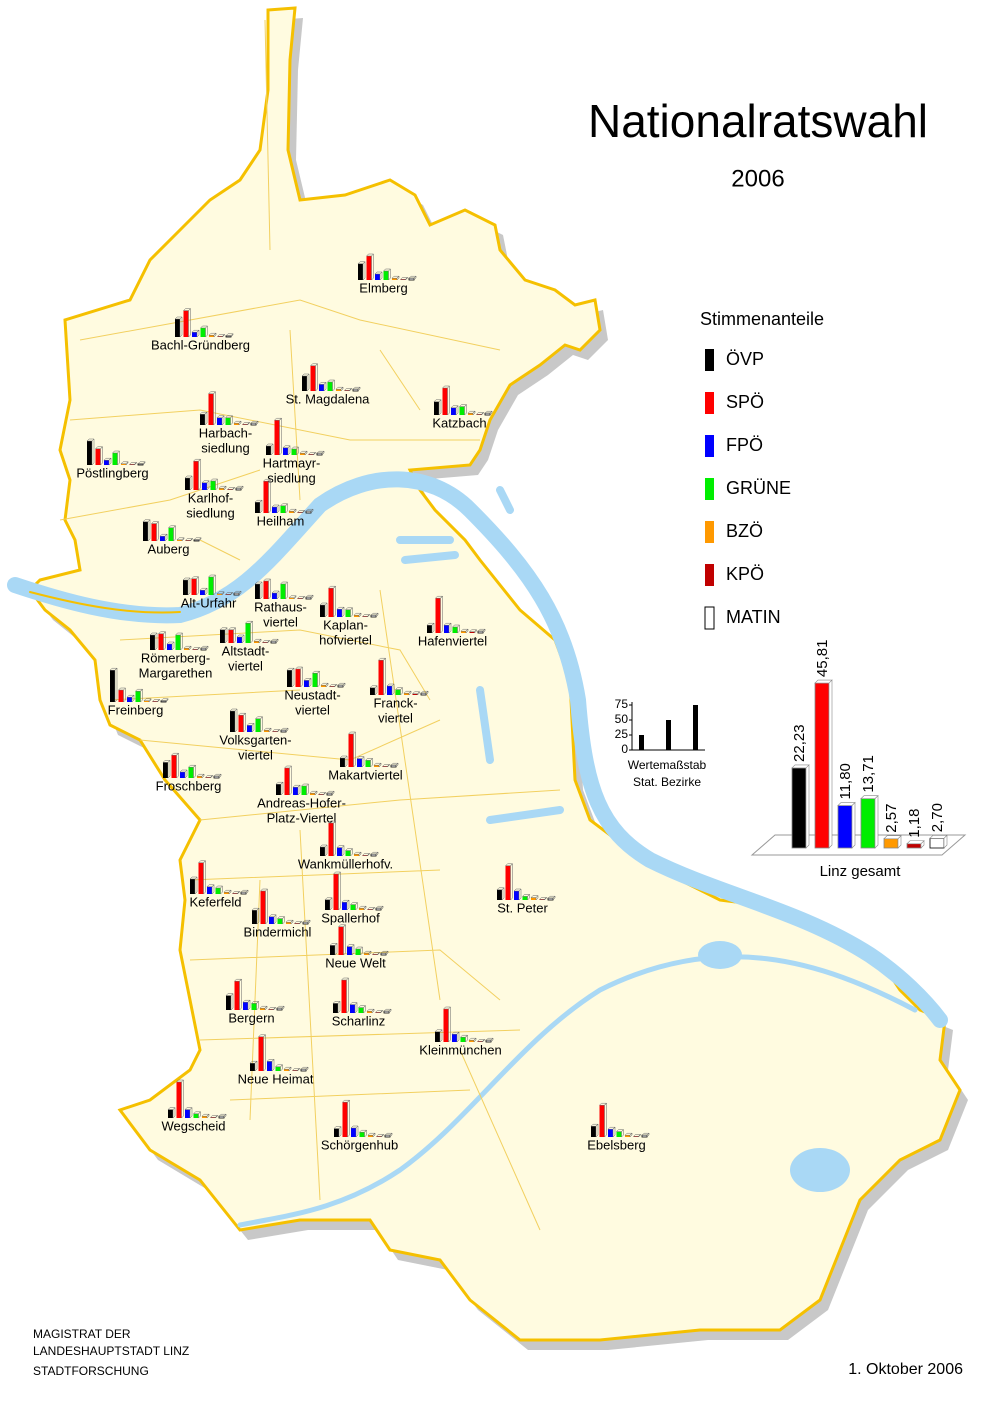 This screenshot has height=1428, width=1000. I want to click on legend-label: GRÜNE, so click(758, 488).